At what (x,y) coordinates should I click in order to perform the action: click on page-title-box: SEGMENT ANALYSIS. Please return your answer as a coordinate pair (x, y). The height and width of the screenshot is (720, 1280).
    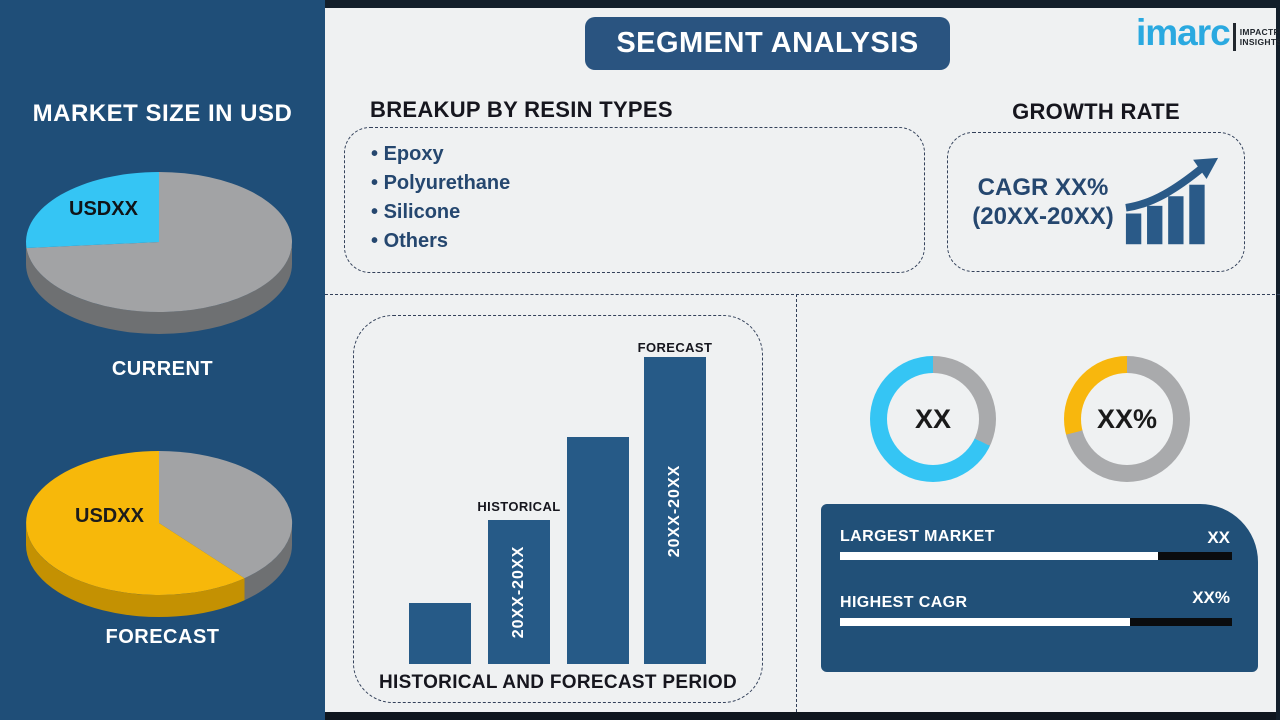
    Looking at the image, I should click on (767, 43).